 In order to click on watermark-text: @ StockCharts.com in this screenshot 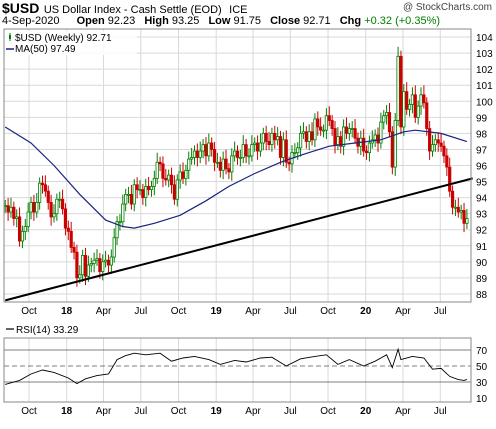, I will do `click(447, 7)`.